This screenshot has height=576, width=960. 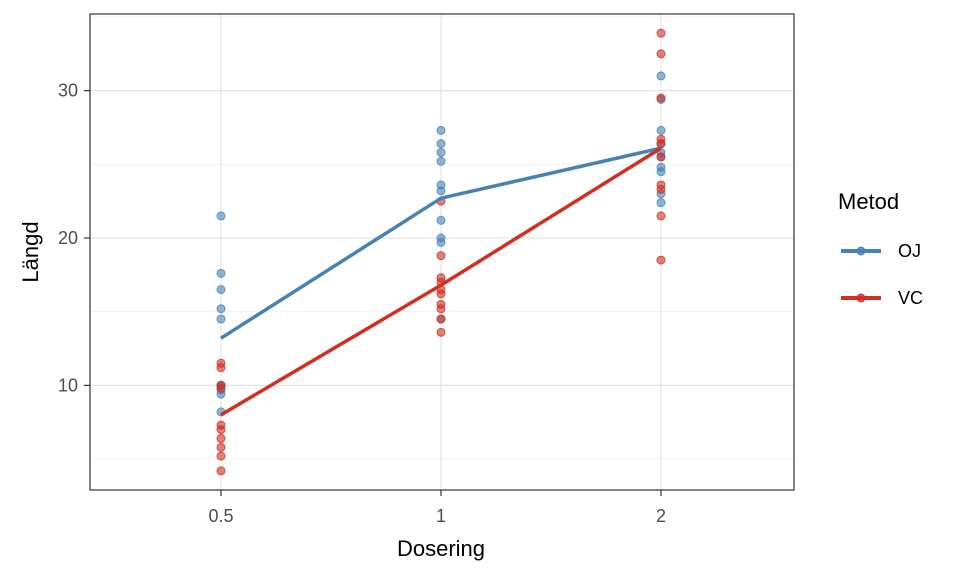 What do you see at coordinates (441, 516) in the screenshot?
I see `x-tick-label: 1` at bounding box center [441, 516].